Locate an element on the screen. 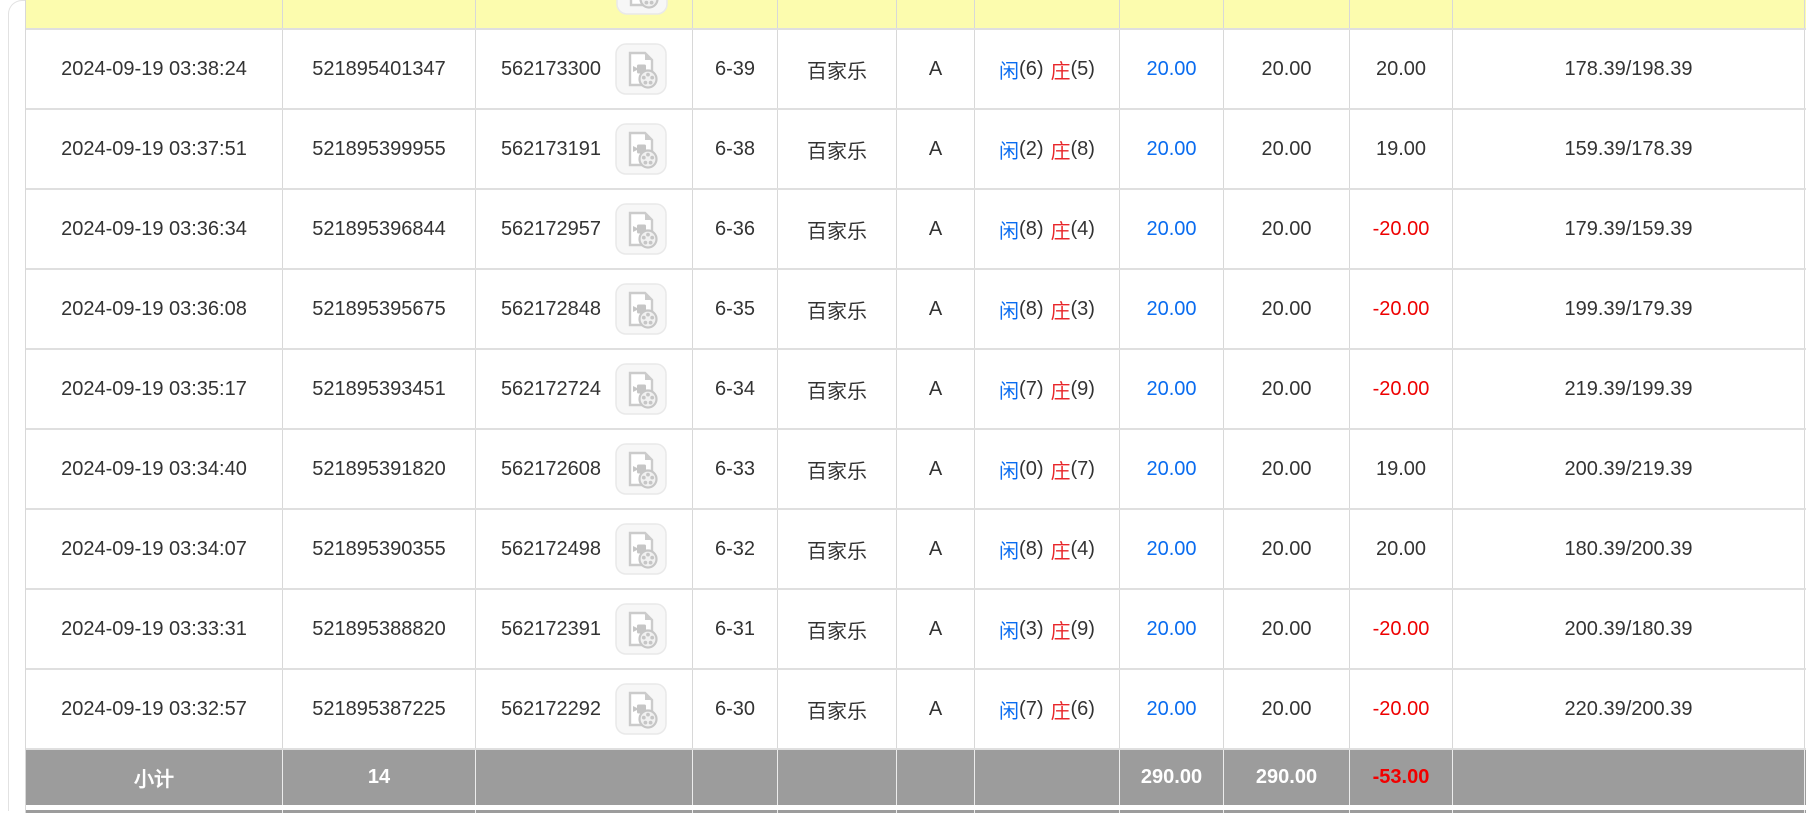 The height and width of the screenshot is (813, 1809). player-score: (8) is located at coordinates (1031, 228).